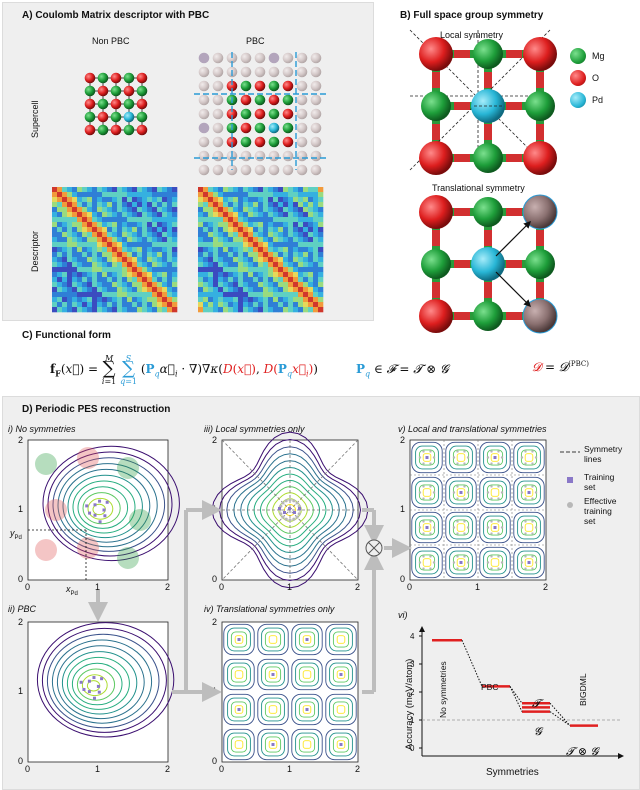  I want to click on tick-label: 0, so click(222, 769).